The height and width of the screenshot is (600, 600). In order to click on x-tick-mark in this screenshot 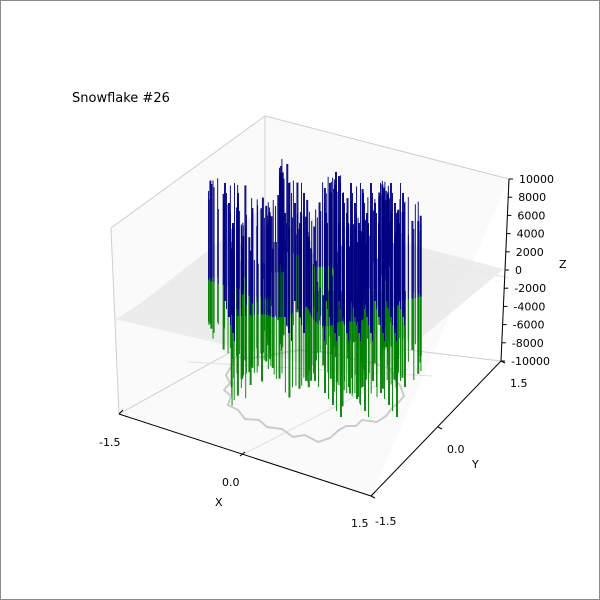, I will do `click(121, 412)`.